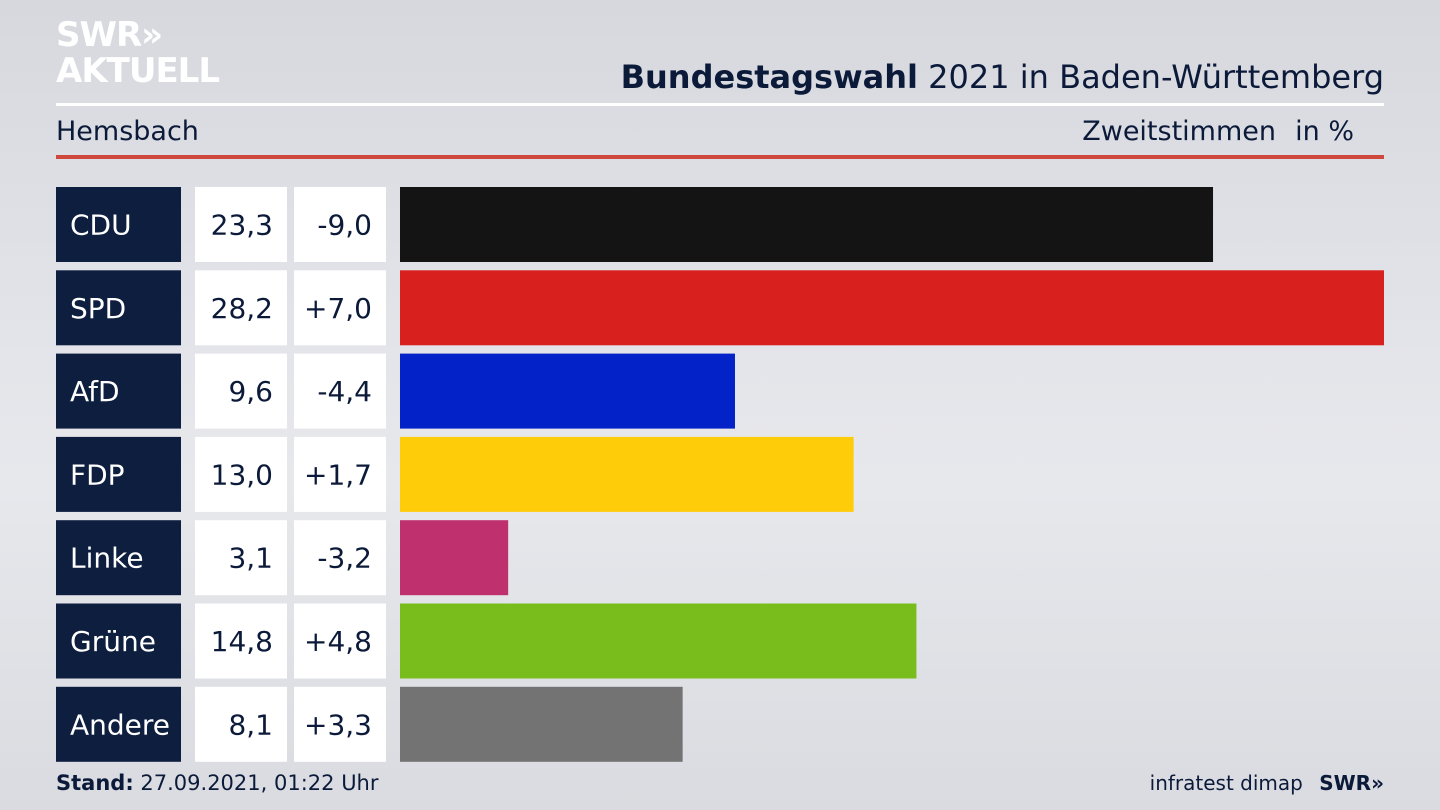 The height and width of the screenshot is (810, 1440). What do you see at coordinates (541, 724) in the screenshot?
I see `bar-andere` at bounding box center [541, 724].